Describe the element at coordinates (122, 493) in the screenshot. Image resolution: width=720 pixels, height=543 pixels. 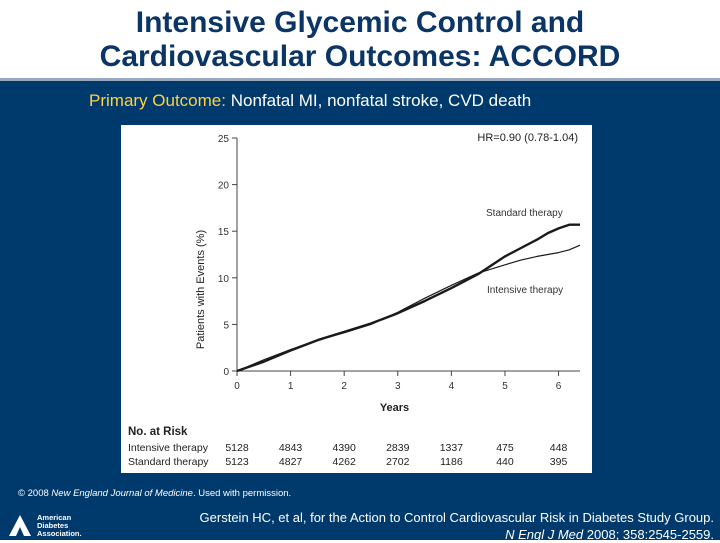
I see `copyright-journal: New England Journal of Medicine` at that location.